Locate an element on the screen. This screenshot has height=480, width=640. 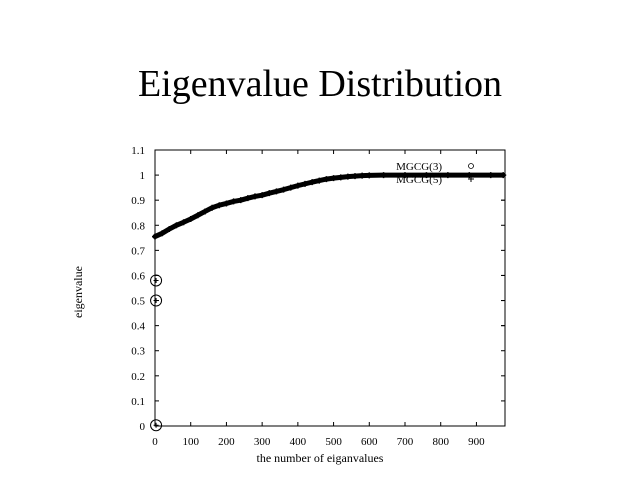
y-tick-label: 0.4 is located at coordinates (138, 327).